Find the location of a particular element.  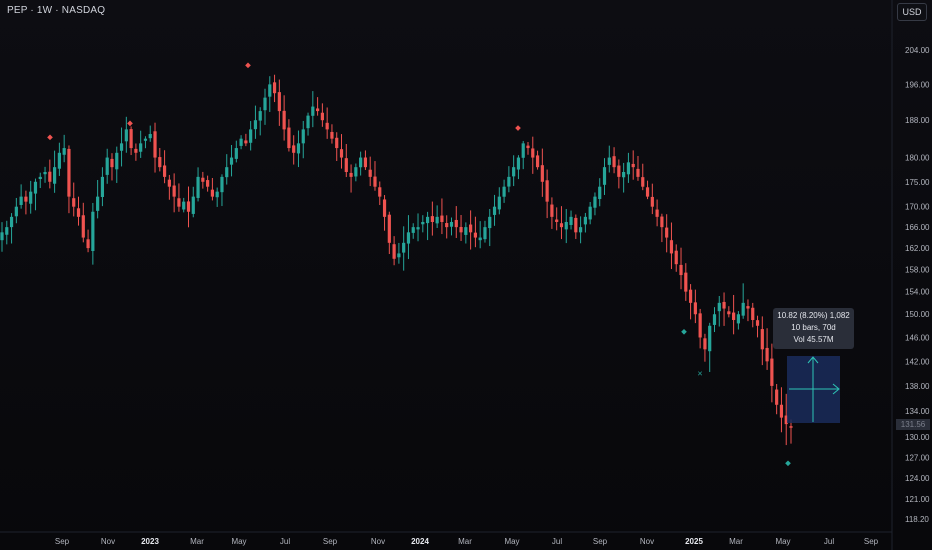

currency-button: USD is located at coordinates (912, 12).